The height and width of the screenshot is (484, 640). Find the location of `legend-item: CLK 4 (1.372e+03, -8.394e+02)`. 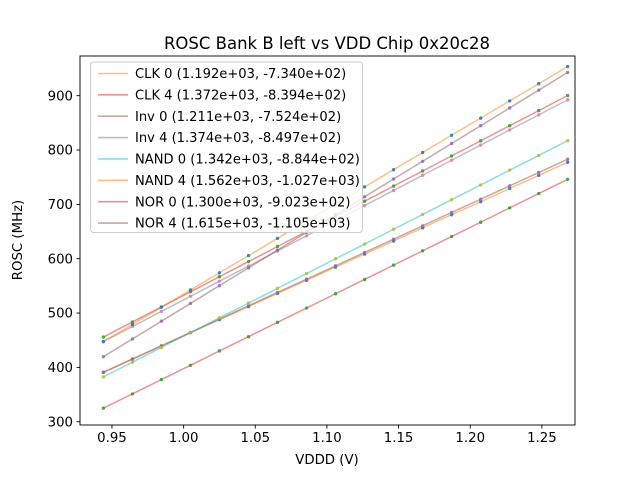

legend-item: CLK 4 (1.372e+03, -8.394e+02) is located at coordinates (222, 95).